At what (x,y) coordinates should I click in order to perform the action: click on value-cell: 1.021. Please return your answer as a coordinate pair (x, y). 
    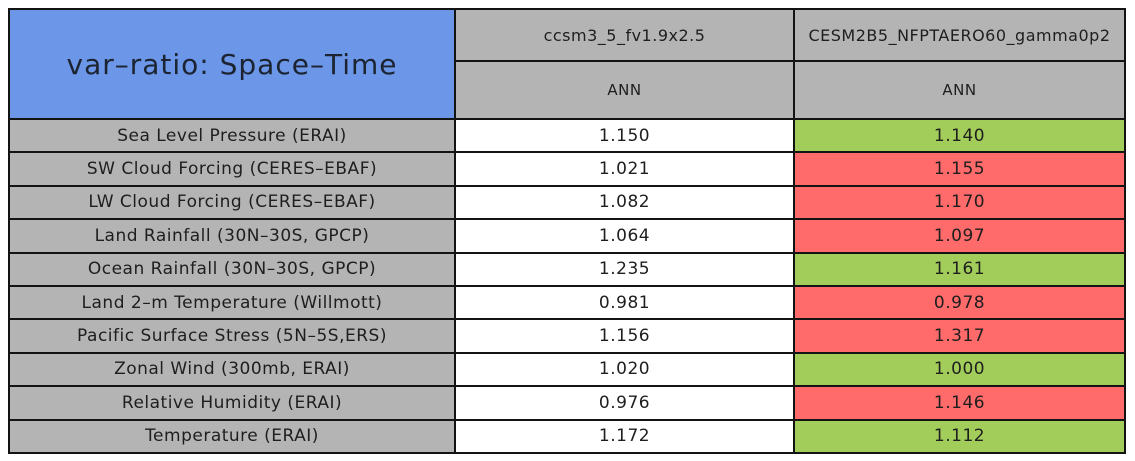
    Looking at the image, I should click on (624, 169).